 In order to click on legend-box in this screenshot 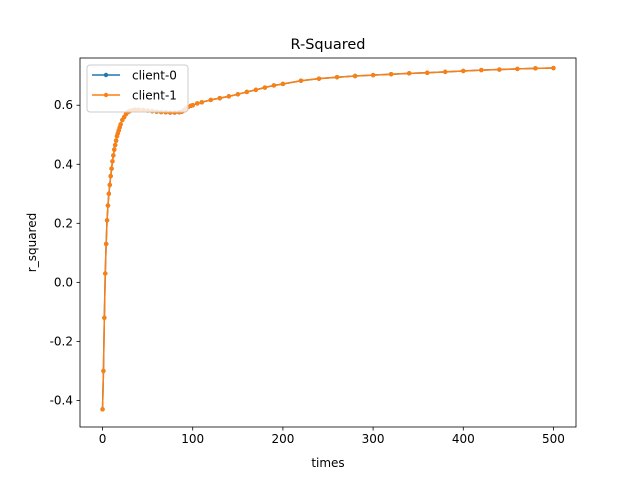, I will do `click(137, 88)`.